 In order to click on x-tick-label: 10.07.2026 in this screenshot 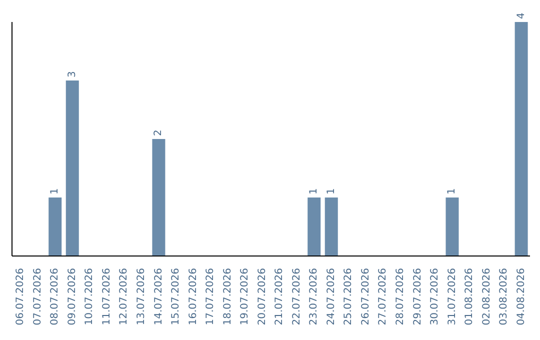, I will do `click(90, 297)`.